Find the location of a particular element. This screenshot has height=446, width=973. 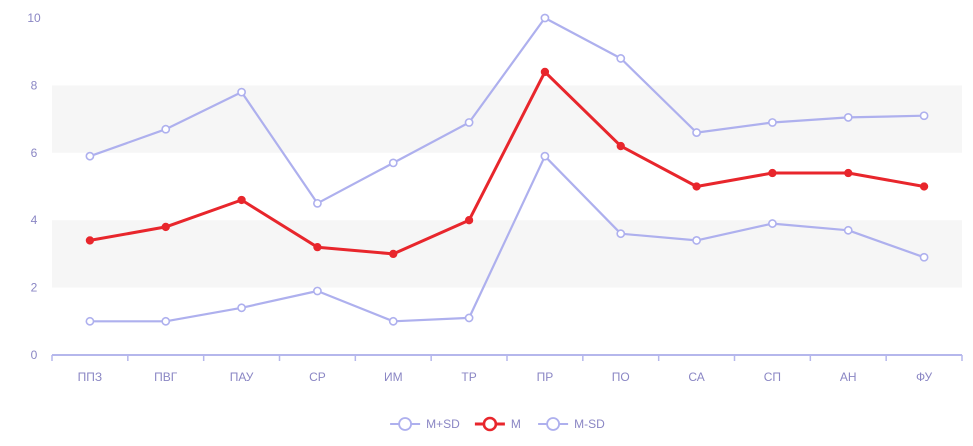

y-tick-label: 10 is located at coordinates (34, 18).